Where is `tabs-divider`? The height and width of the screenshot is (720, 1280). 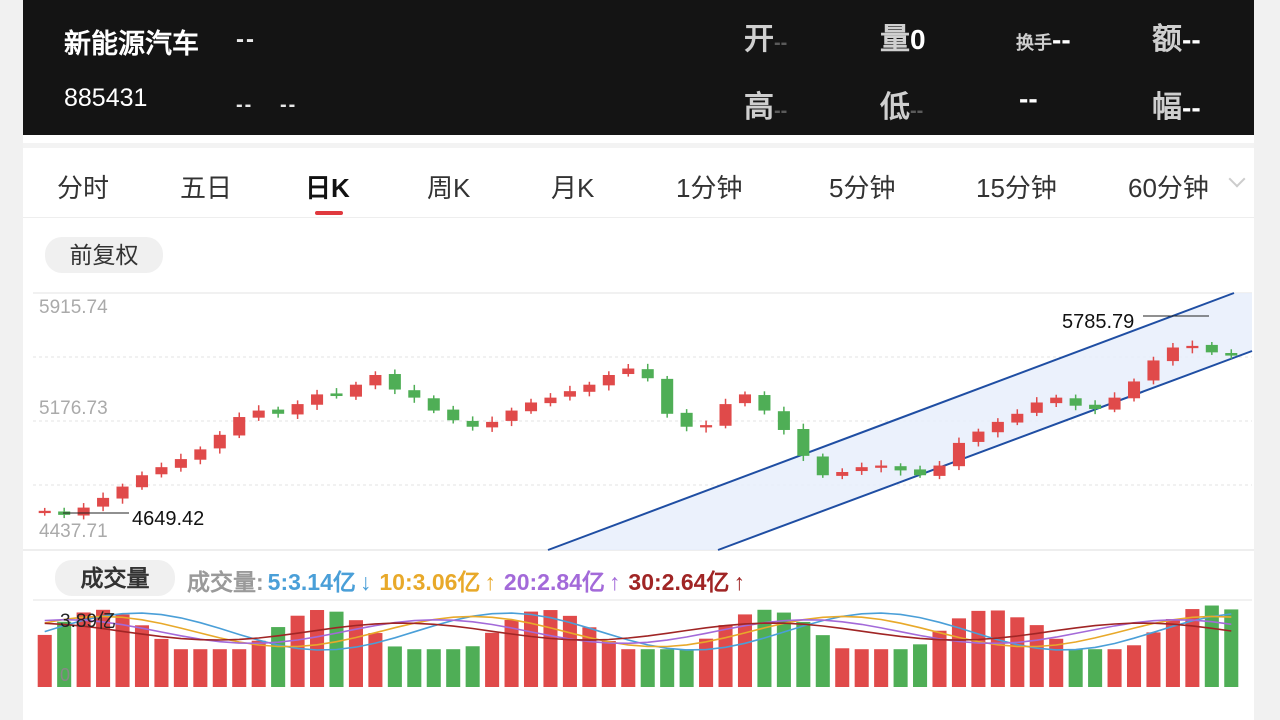 tabs-divider is located at coordinates (638, 217).